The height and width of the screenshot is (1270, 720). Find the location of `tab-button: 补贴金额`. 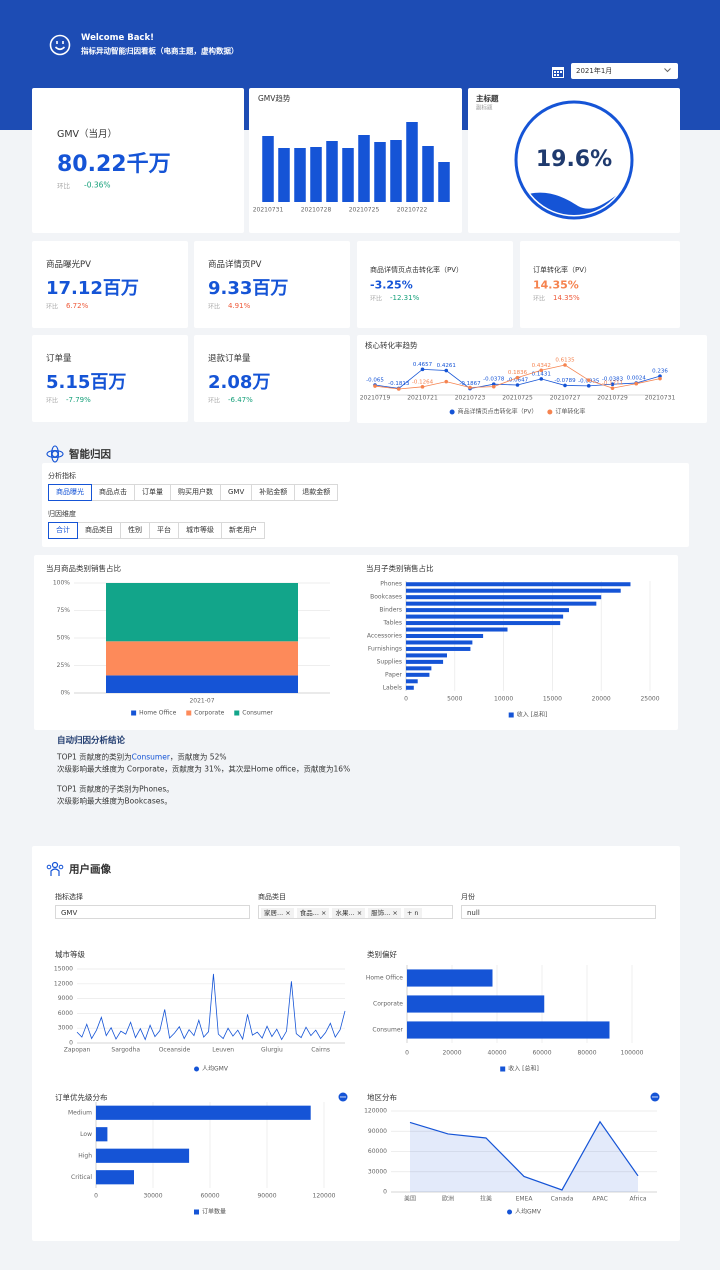

tab-button: 补贴金额 is located at coordinates (273, 492).